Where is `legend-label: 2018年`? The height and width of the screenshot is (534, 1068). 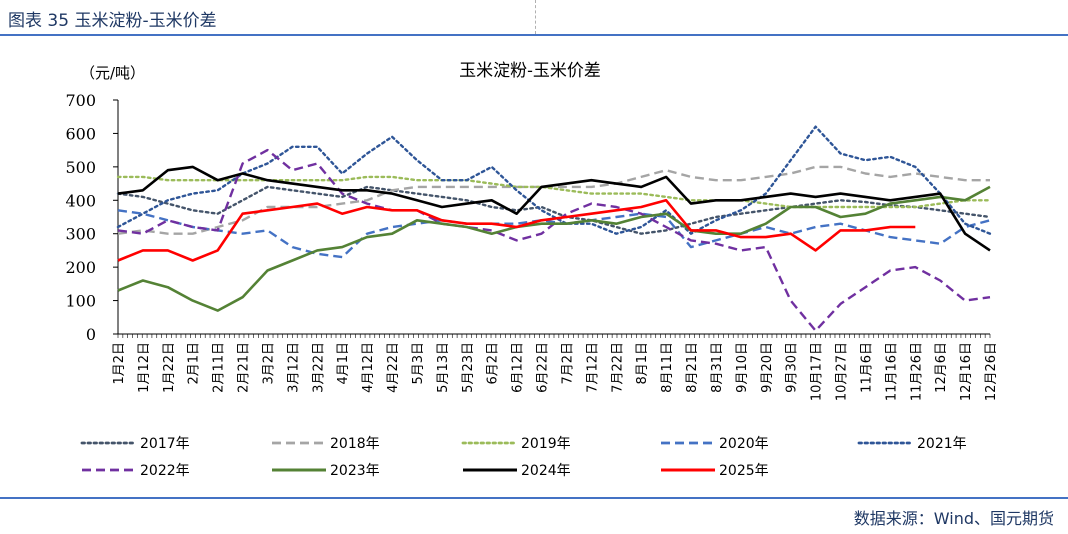
legend-label: 2018年 is located at coordinates (355, 444).